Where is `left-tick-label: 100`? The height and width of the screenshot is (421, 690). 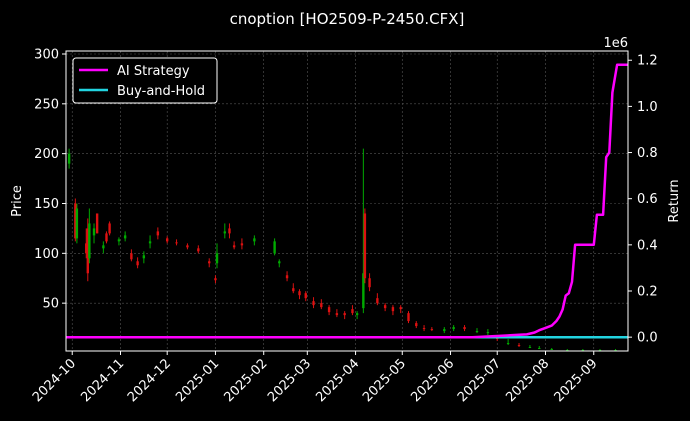
left-tick-label: 100 is located at coordinates (46, 254).